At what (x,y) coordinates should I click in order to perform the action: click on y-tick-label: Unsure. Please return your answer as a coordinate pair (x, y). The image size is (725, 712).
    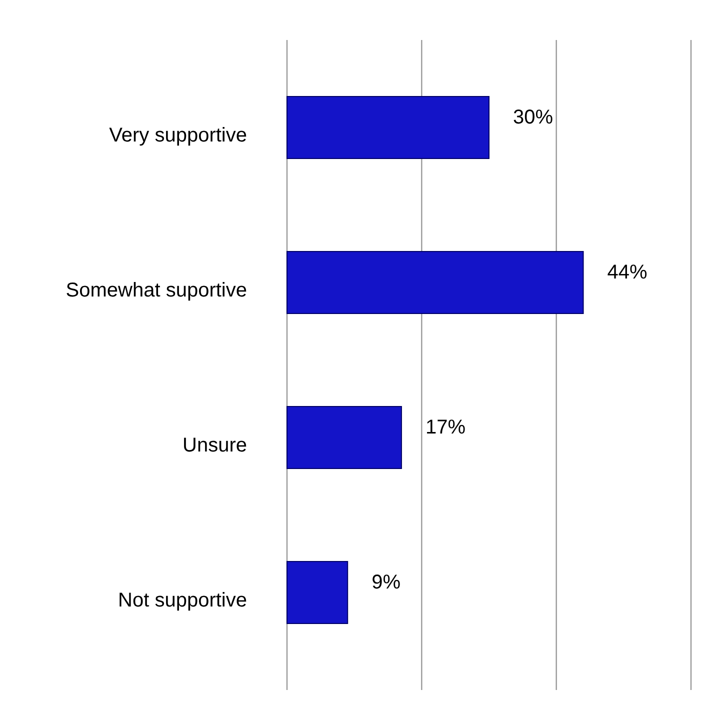
    Looking at the image, I should click on (214, 445).